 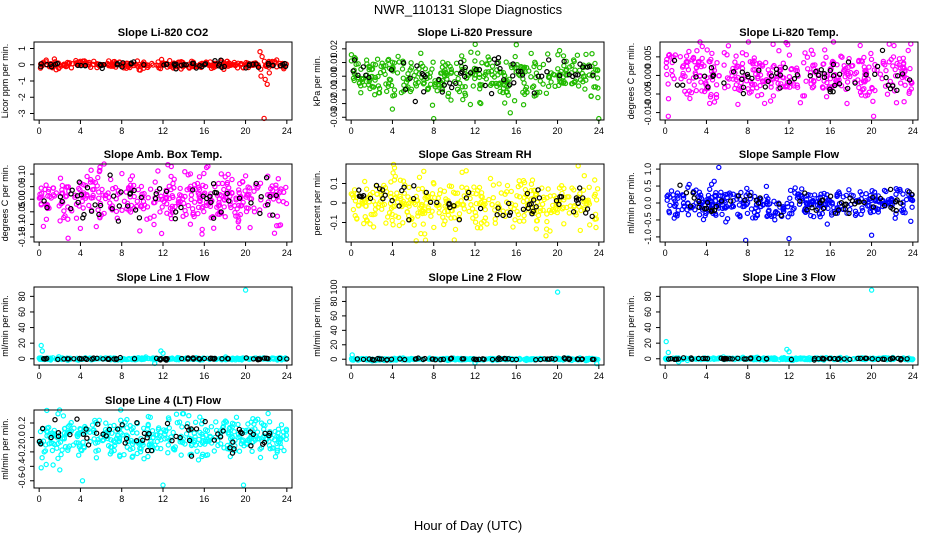 What do you see at coordinates (246, 131) in the screenshot?
I see `x-tick-label: 20` at bounding box center [246, 131].